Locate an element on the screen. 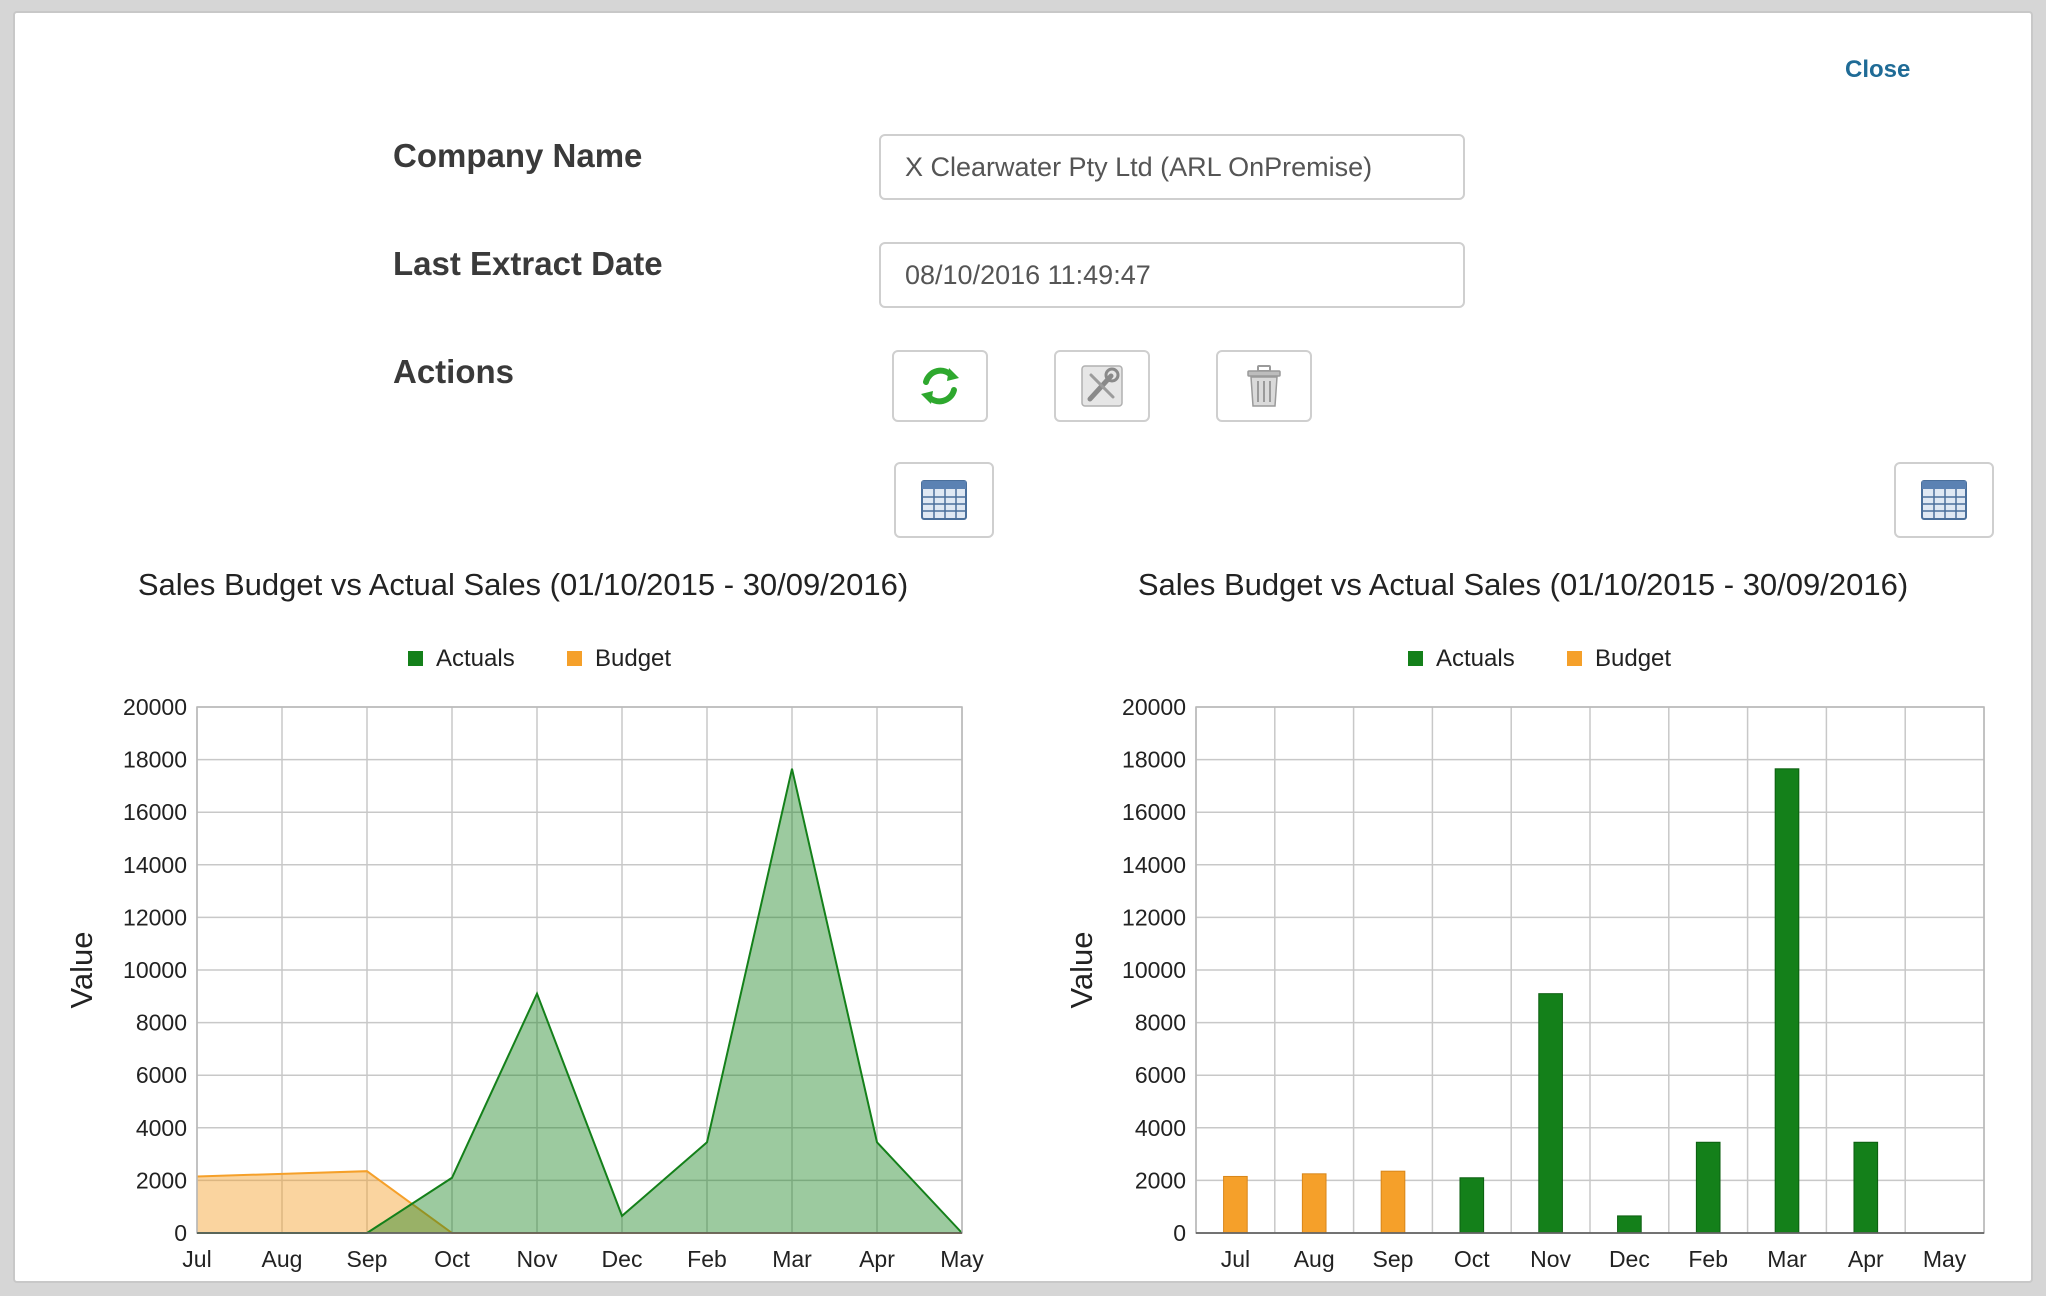  area-actuals is located at coordinates (579, 1000).